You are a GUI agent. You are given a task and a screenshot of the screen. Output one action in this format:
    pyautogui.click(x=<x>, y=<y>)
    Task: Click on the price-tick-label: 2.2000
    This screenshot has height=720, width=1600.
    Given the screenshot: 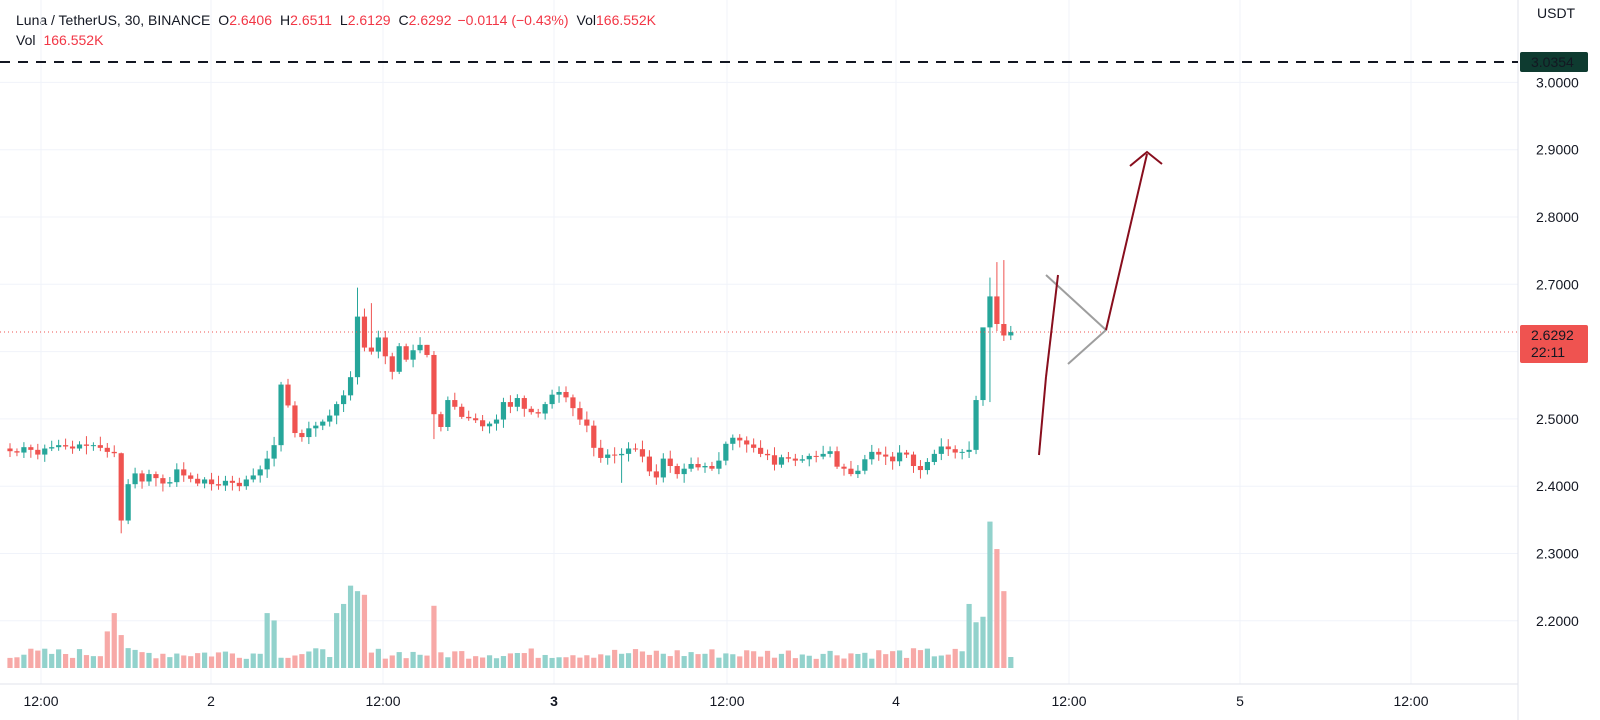 What is the action you would take?
    pyautogui.click(x=1557, y=621)
    